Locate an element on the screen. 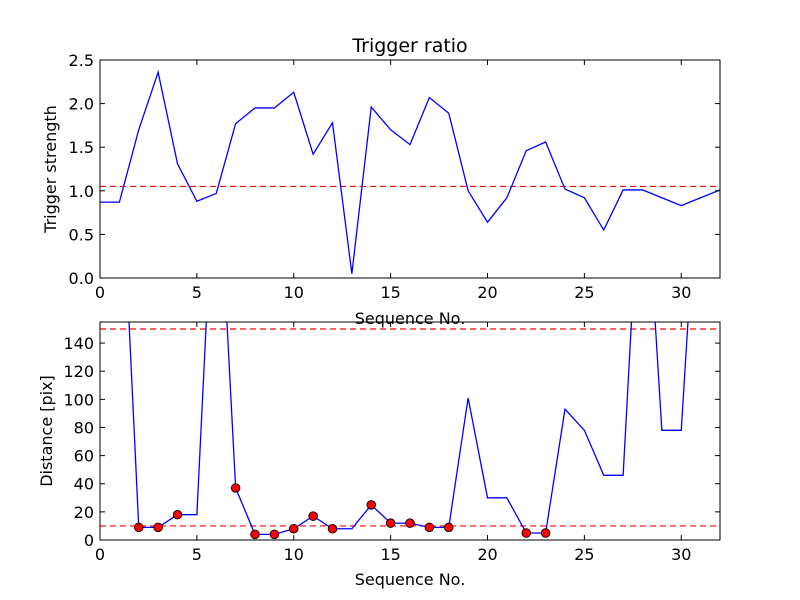 The height and width of the screenshot is (600, 800). y-tick-label: 1.0 is located at coordinates (81, 191).